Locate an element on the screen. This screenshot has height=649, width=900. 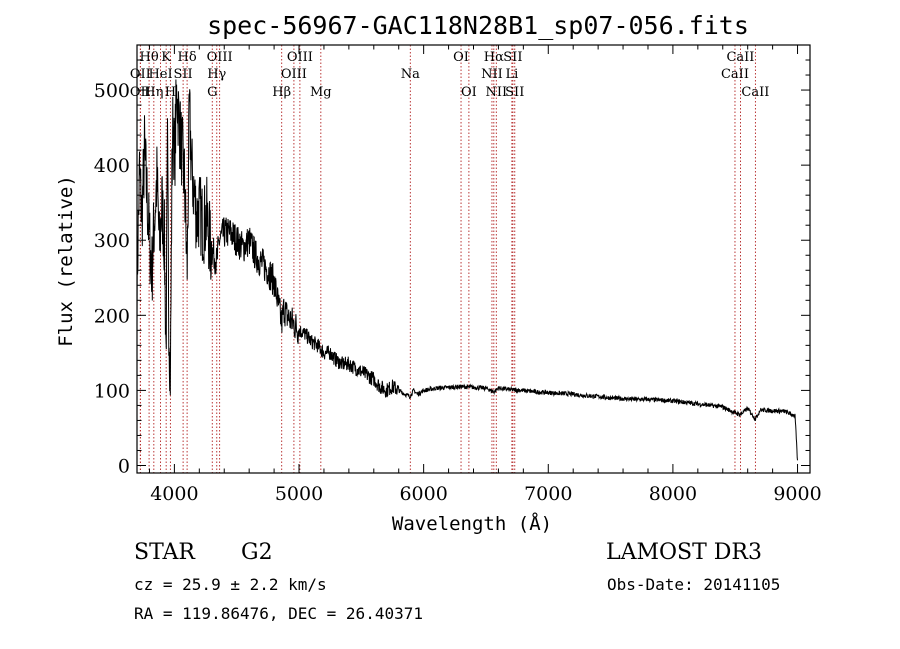
x-tick-label: 9000 is located at coordinates (797, 494).